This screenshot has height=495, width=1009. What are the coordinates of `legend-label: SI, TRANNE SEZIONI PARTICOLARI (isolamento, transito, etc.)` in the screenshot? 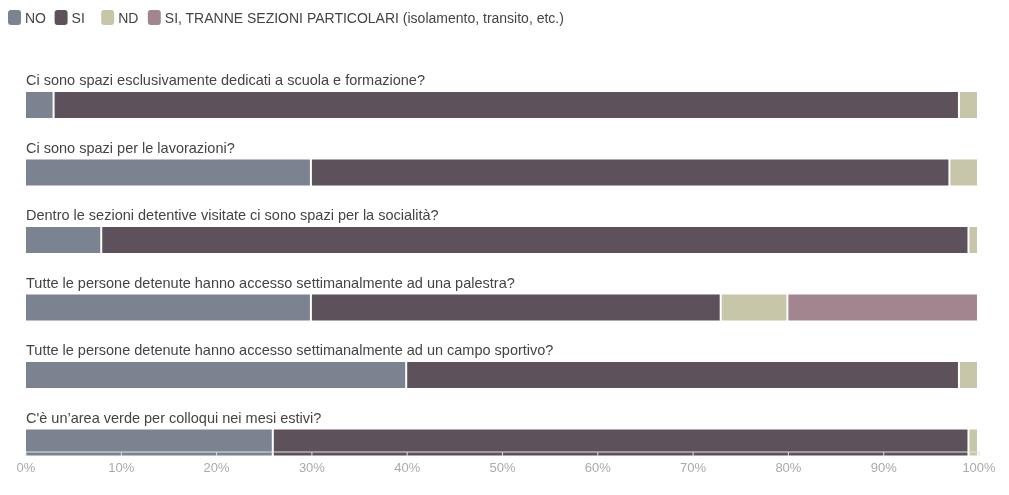 It's located at (364, 18).